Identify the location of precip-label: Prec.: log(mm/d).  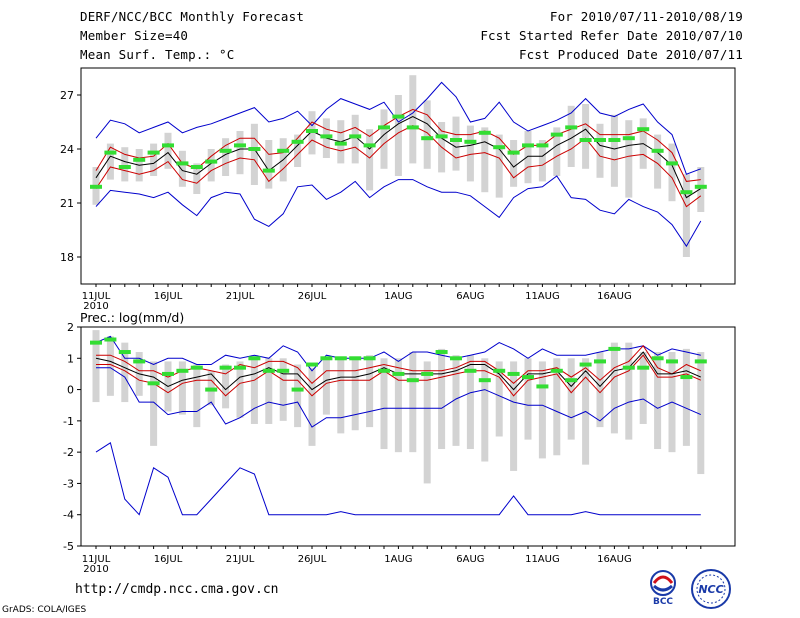
(132, 317).